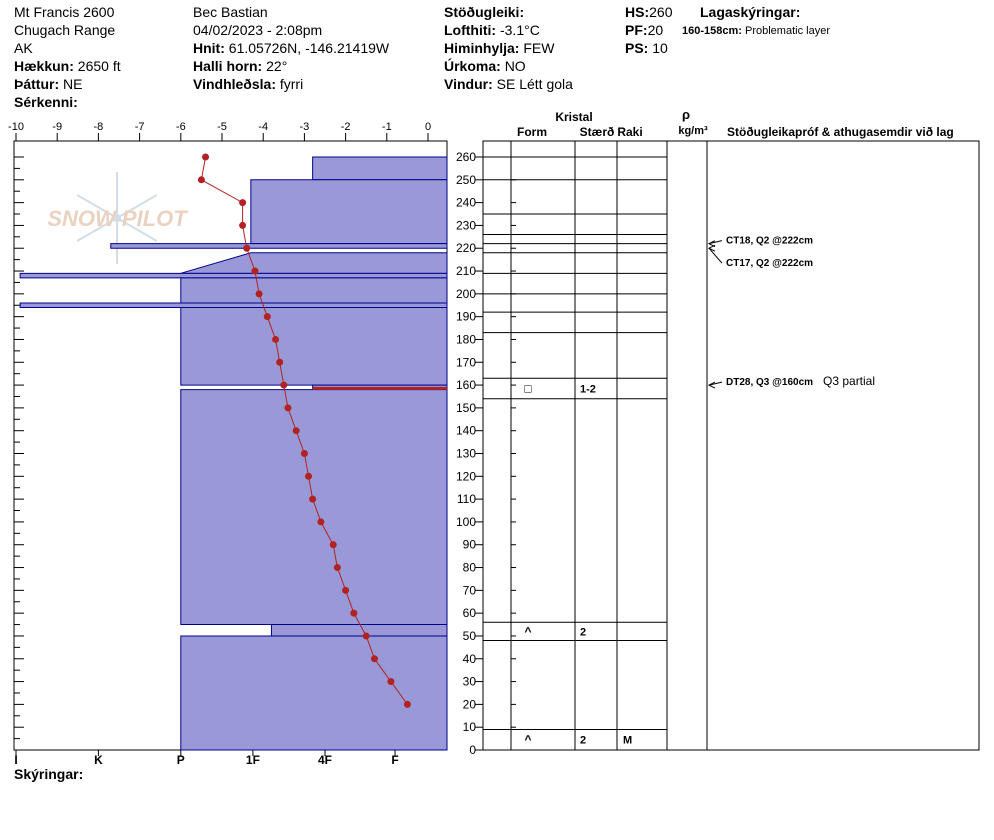  I want to click on depth-tick-label: 60, so click(470, 613).